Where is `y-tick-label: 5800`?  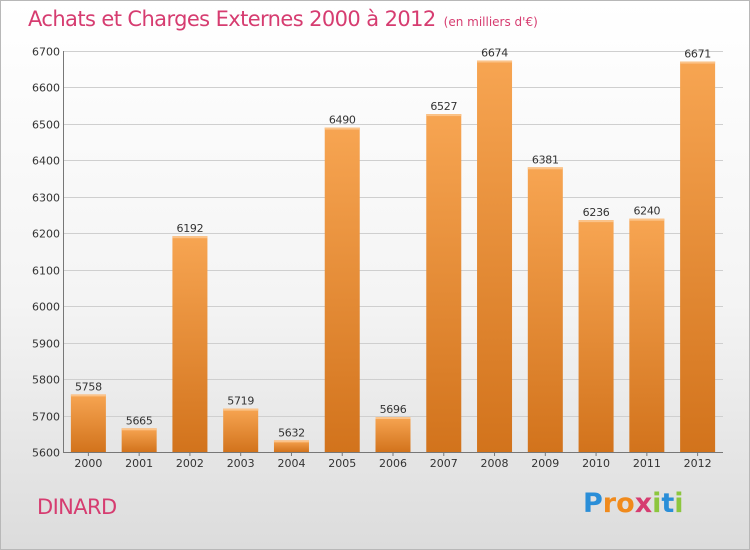 y-tick-label: 5800 is located at coordinates (46, 380).